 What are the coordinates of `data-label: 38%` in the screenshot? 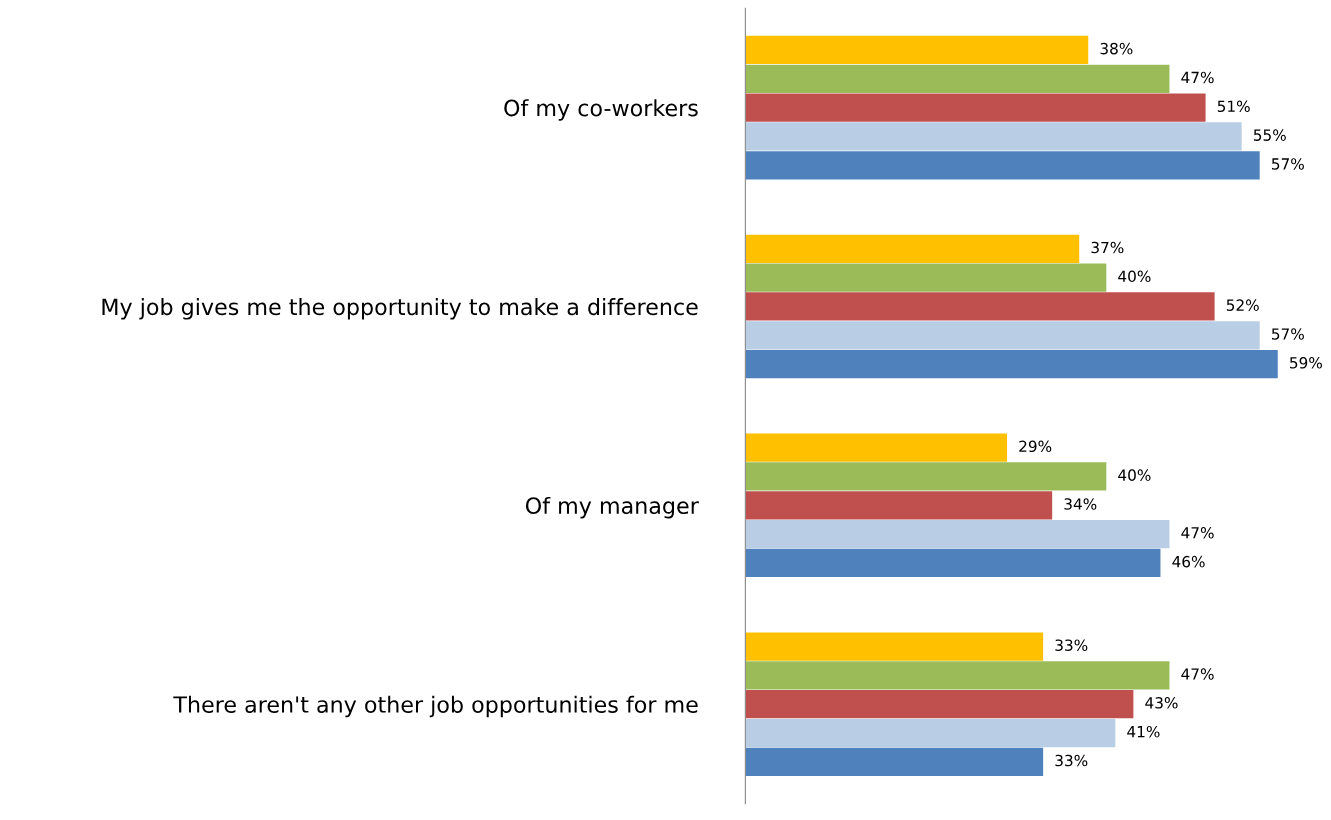 It's located at (1116, 48).